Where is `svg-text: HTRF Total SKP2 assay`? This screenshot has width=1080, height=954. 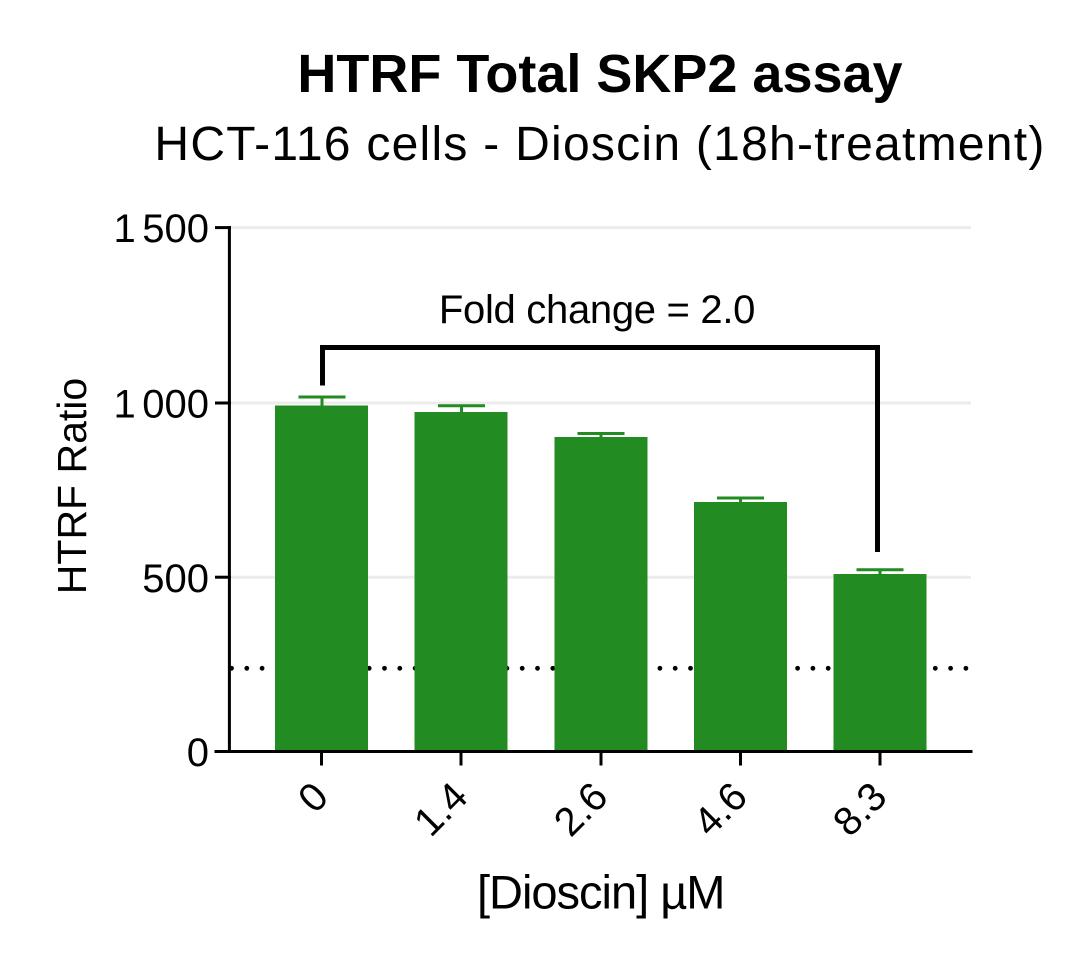 svg-text: HTRF Total SKP2 assay is located at coordinates (599, 74).